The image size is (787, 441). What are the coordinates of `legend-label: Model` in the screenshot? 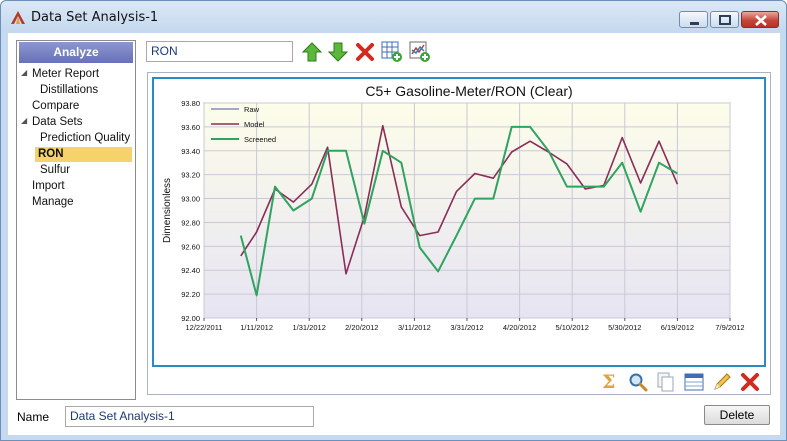 It's located at (254, 124).